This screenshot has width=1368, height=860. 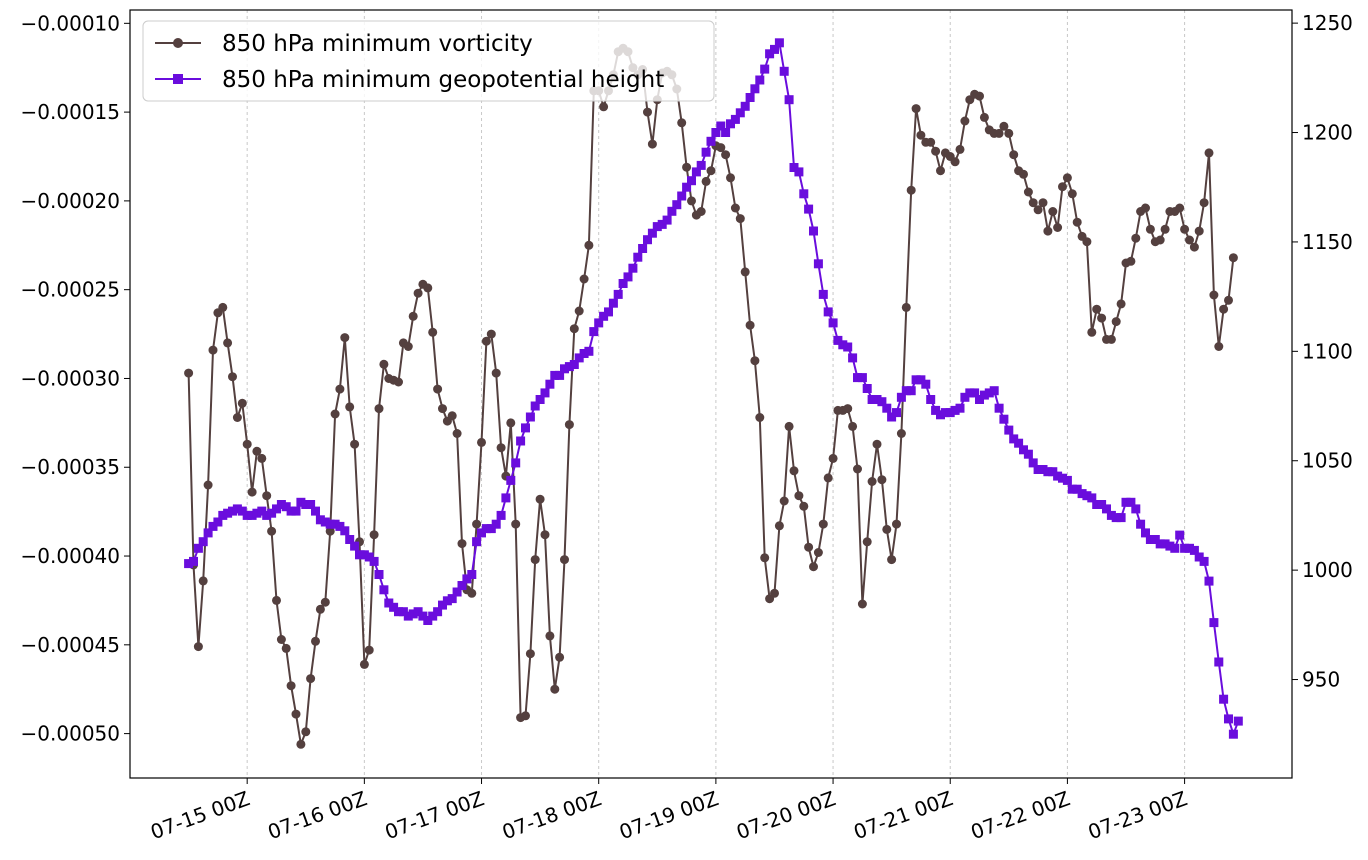 I want to click on y-left-tick-label: −0.00040, so click(x=70, y=556).